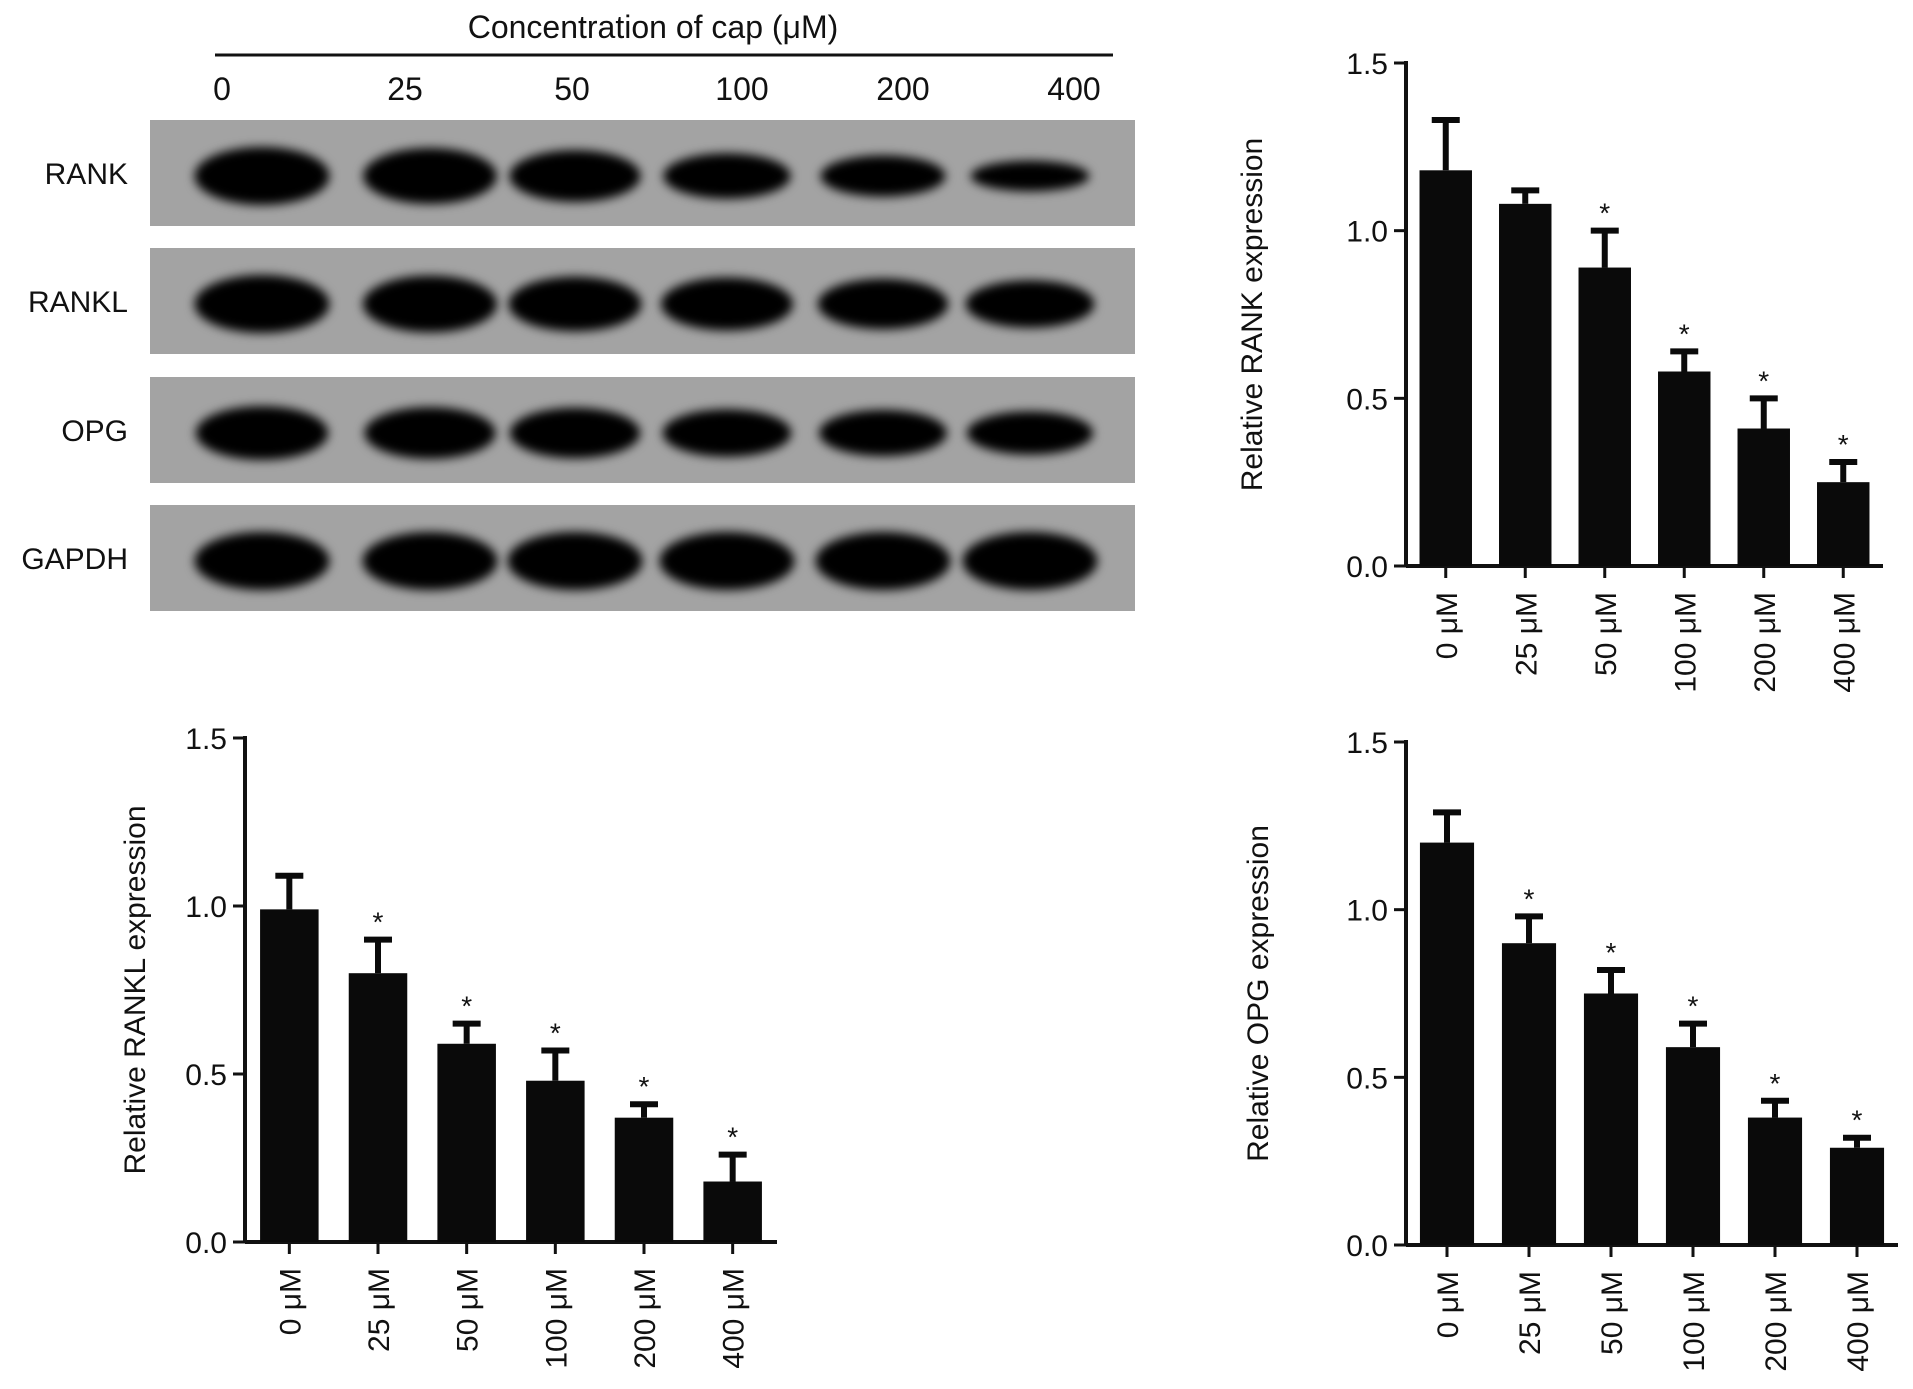 The image size is (1913, 1389). What do you see at coordinates (222, 89) in the screenshot?
I see `blot-lane-label: 0` at bounding box center [222, 89].